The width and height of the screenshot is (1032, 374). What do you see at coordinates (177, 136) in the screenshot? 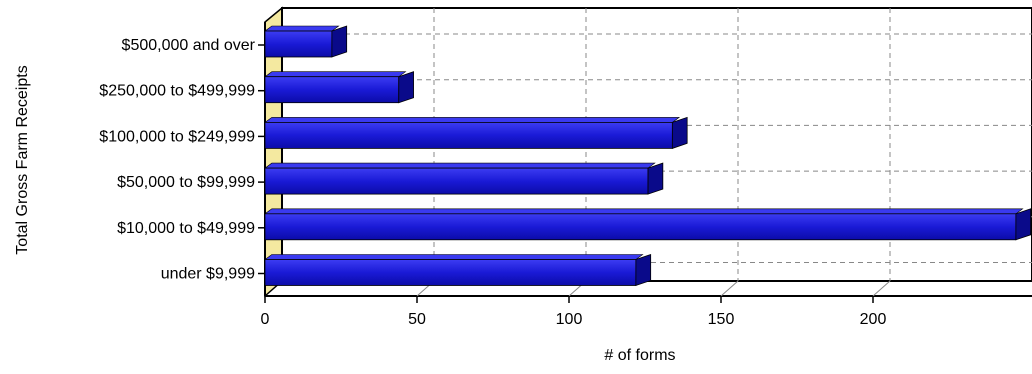
I see `category-label: $100,000 to $249,999` at bounding box center [177, 136].